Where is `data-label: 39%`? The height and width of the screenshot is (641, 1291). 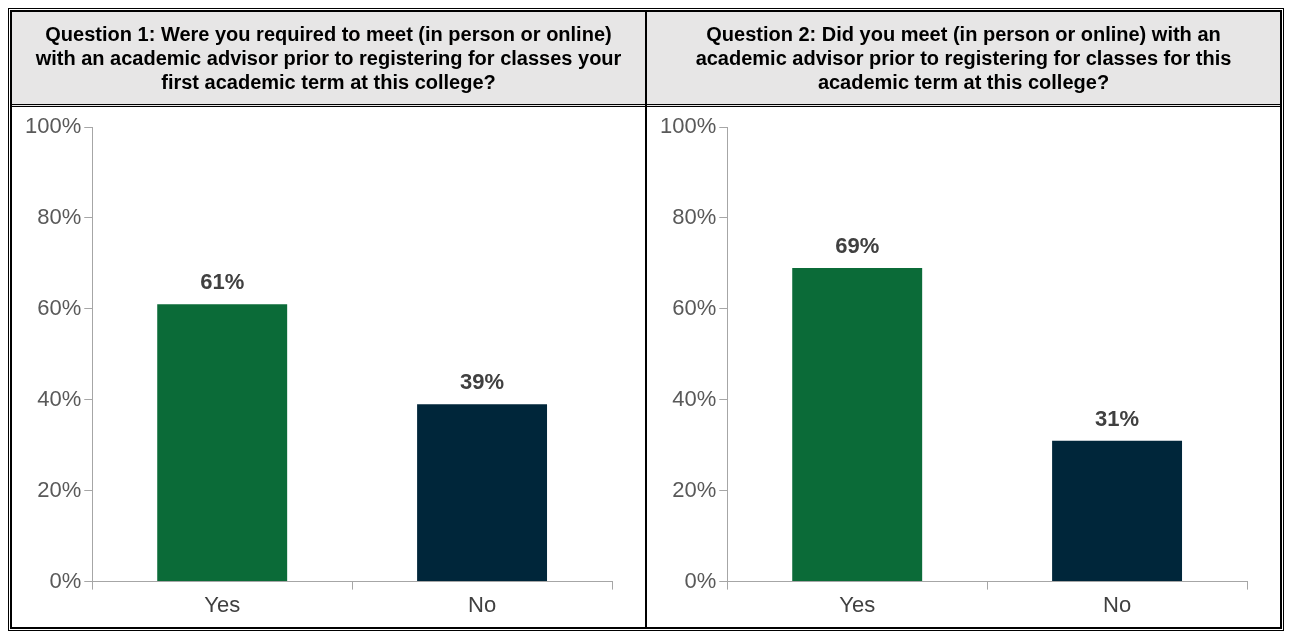 data-label: 39% is located at coordinates (482, 382).